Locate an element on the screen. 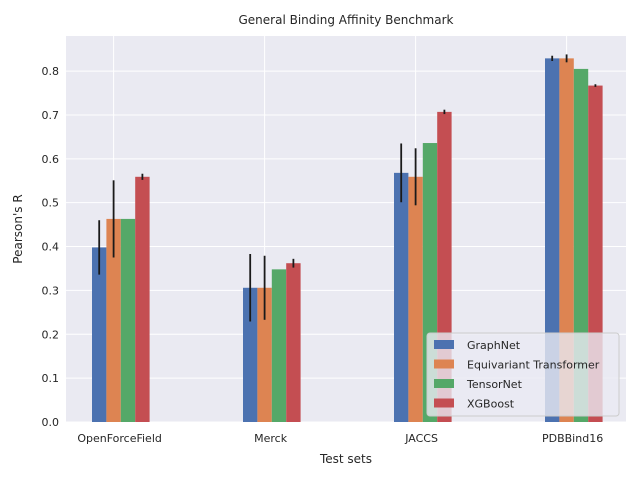 This screenshot has width=640, height=480. y-tick-labels: 0.0 0.1 0.2 0.3 0.4 0.5 0.6 0.7 0.8 is located at coordinates (51, 247).